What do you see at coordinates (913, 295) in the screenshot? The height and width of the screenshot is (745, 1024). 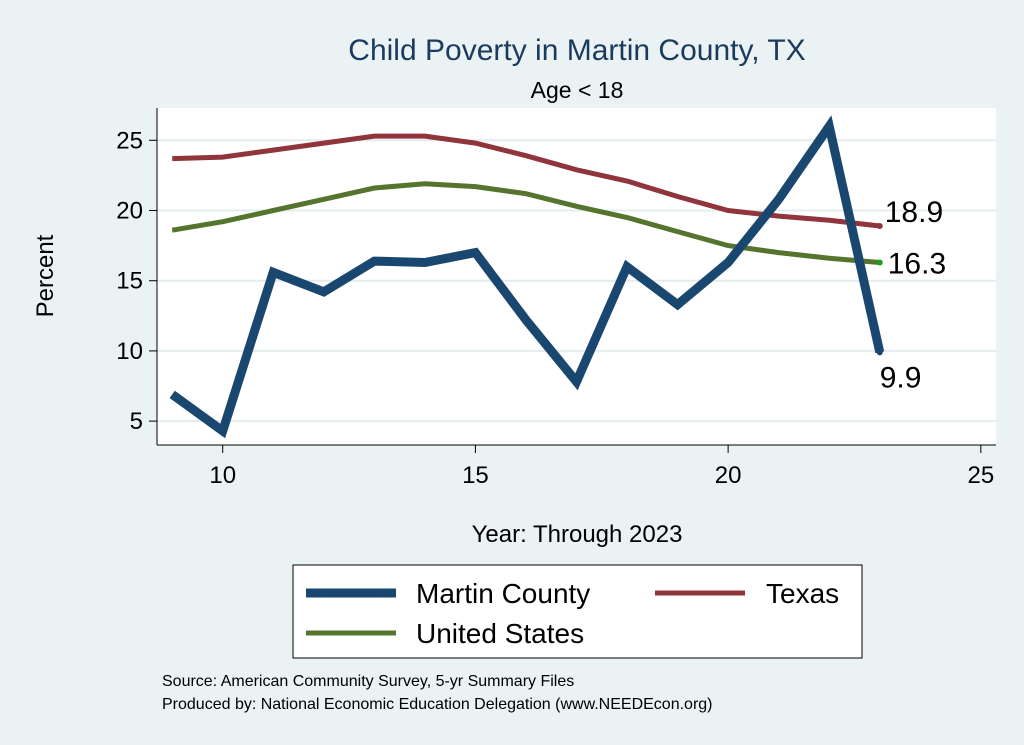 I see `end-labels: 9.9 18.9 16.3` at bounding box center [913, 295].